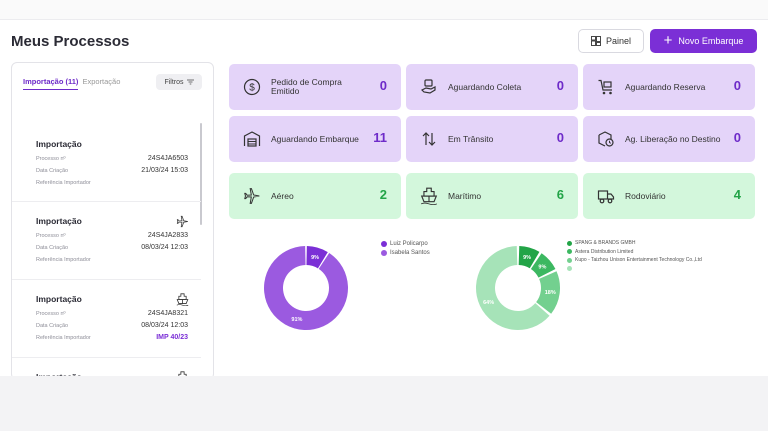 This screenshot has height=431, width=768. Describe the element at coordinates (252, 139) in the screenshot. I see `warehouse-icon` at that location.